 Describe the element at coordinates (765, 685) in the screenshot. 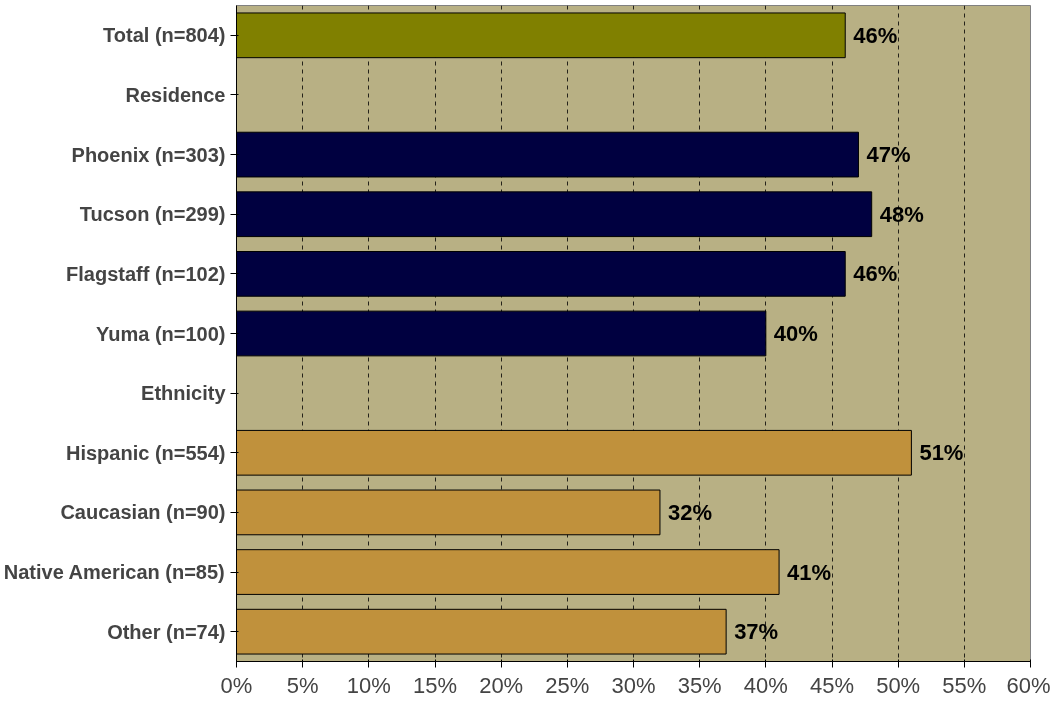

I see `x-tick-label: 40%` at that location.